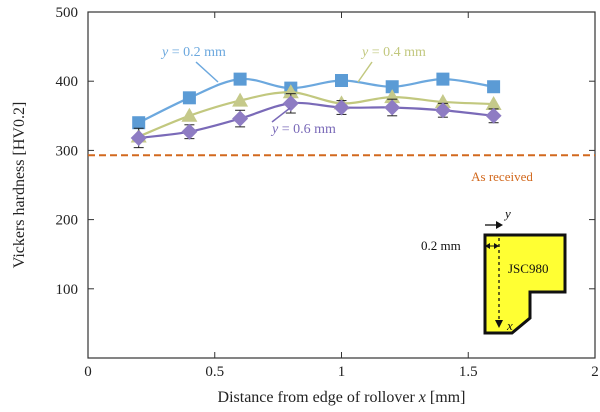  Describe the element at coordinates (441, 245) in the screenshot. I see `inset-offset-label: 0.2 mm` at that location.